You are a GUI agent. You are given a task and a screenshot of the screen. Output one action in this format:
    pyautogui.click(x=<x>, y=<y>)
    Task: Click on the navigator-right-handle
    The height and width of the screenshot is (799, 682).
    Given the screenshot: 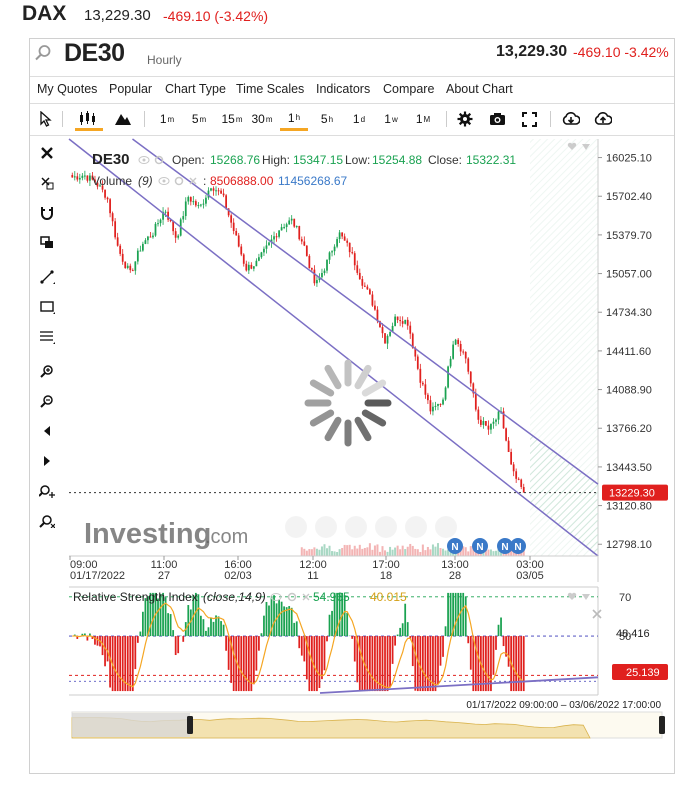 What is the action you would take?
    pyautogui.click(x=662, y=725)
    